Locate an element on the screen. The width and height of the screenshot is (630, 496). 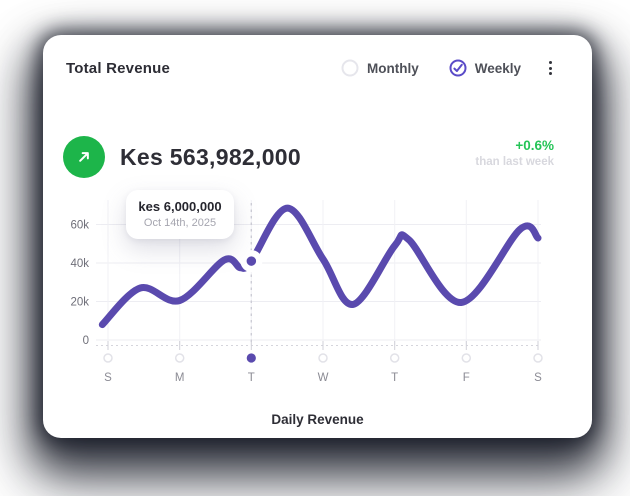
change-percent: +0.6% is located at coordinates (534, 145).